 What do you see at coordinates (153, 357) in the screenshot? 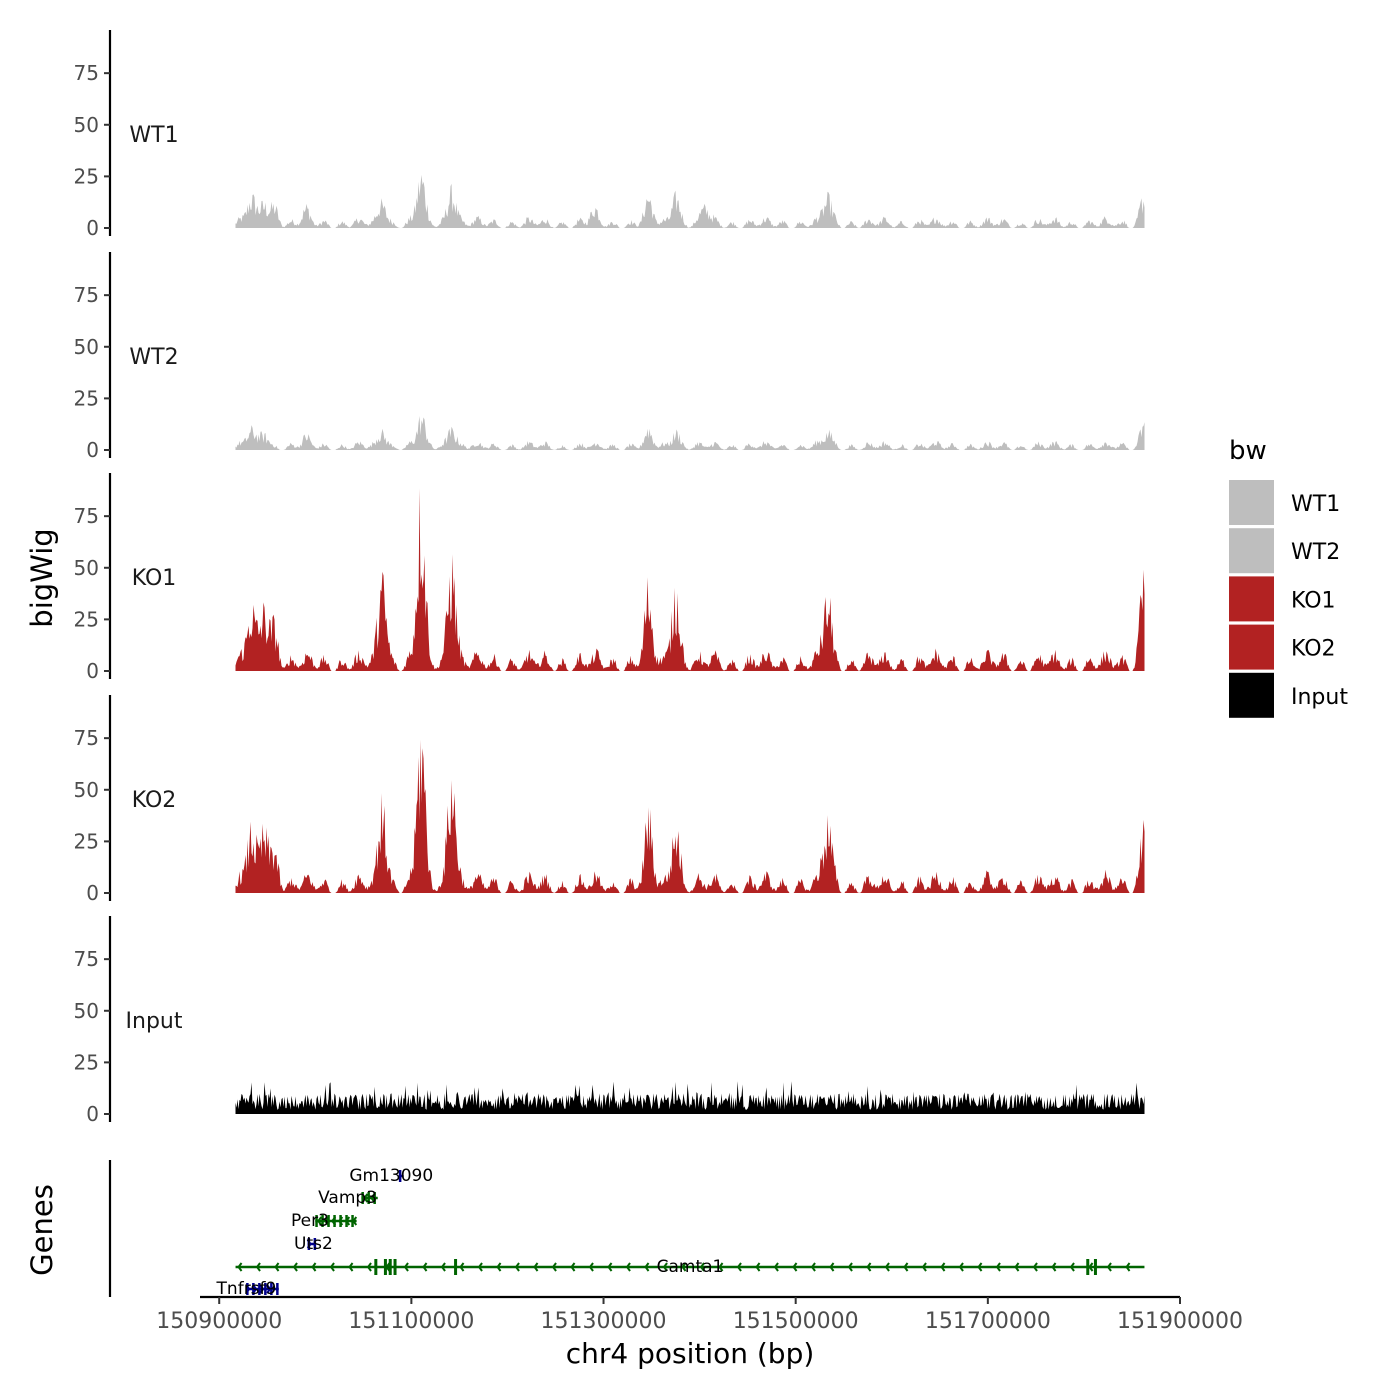
I see `track-label-wt2: WT2` at bounding box center [153, 357].